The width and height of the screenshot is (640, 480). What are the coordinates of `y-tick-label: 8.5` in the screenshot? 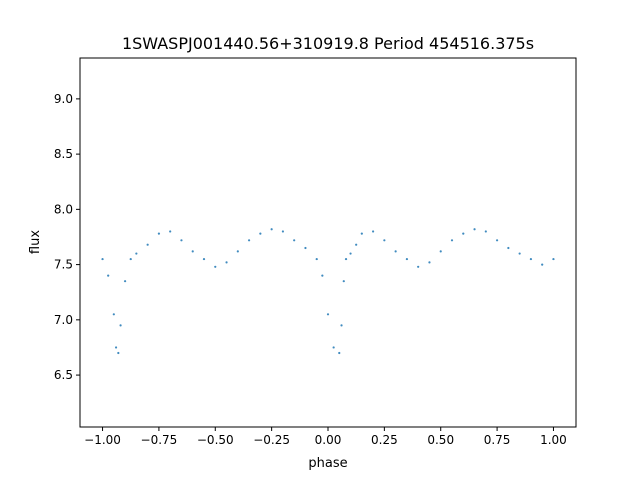 It's located at (63, 154).